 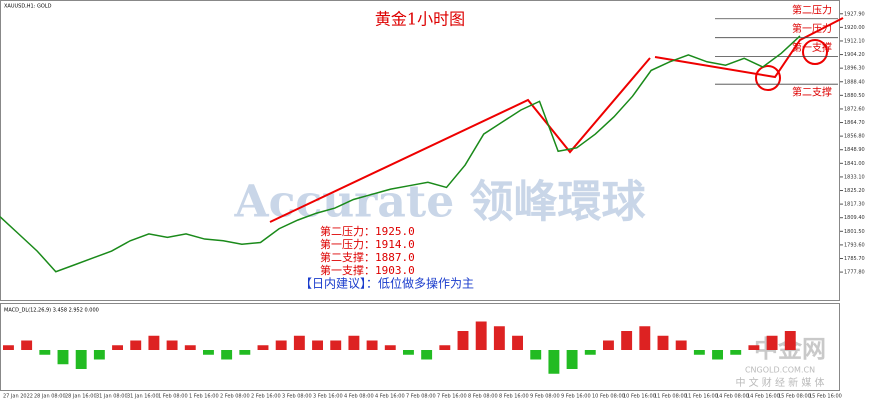 I want to click on watermark: Accurate 领峰環球, so click(x=439, y=202).